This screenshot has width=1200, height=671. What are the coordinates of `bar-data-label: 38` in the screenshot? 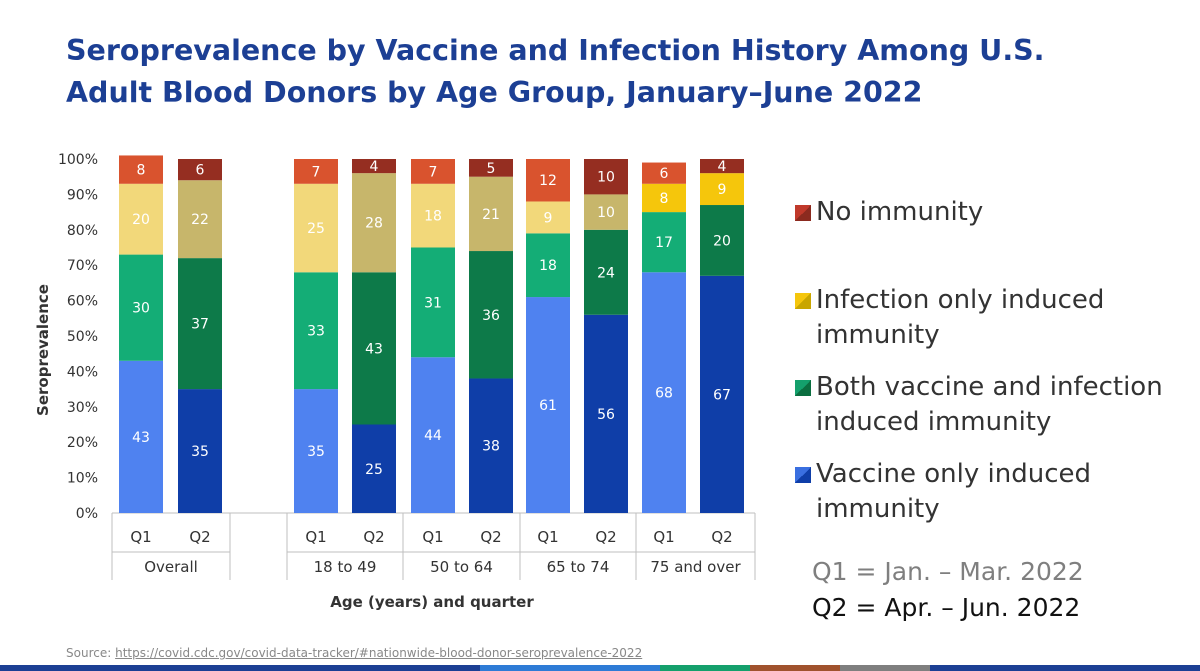 It's located at (491, 447).